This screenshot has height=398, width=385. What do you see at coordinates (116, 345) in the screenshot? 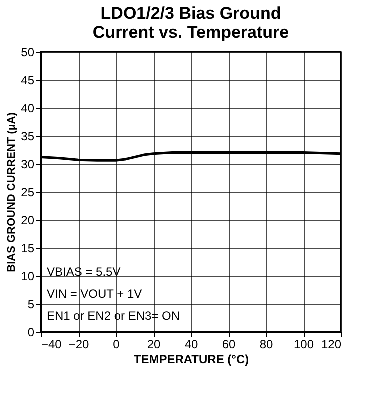
I see `x-tick-label: 0` at bounding box center [116, 345].